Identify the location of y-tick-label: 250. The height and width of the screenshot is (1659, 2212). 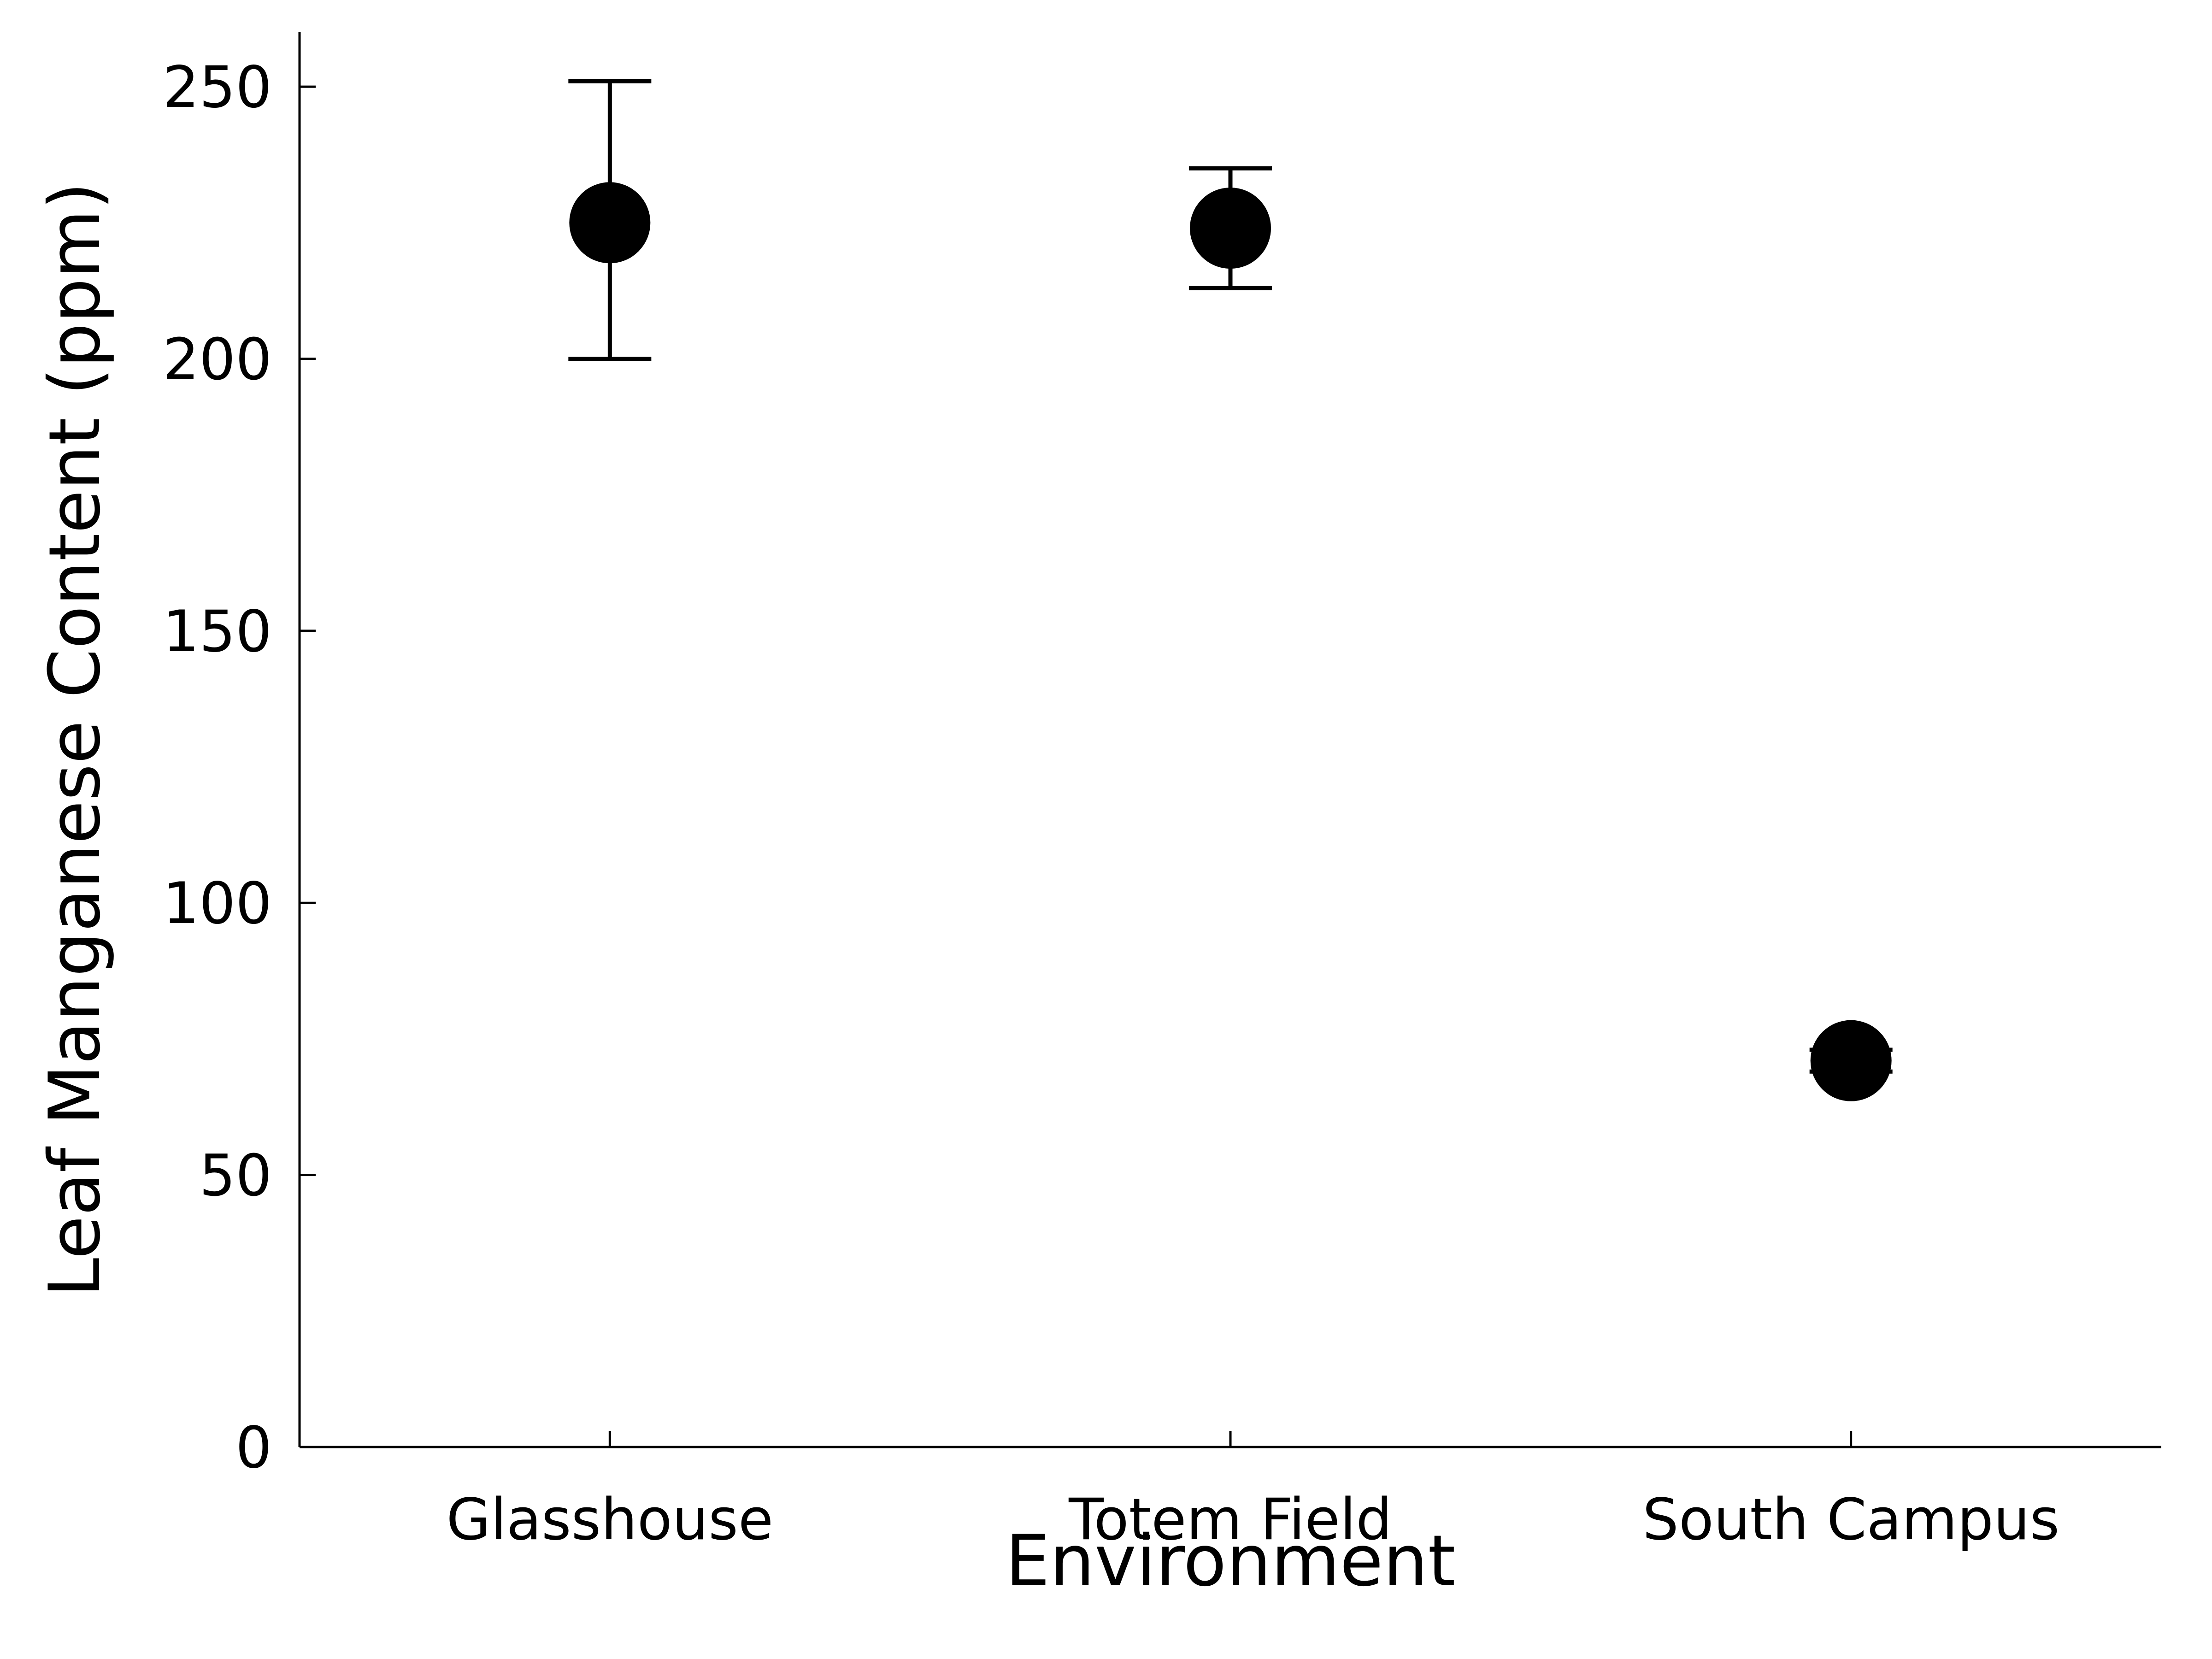
(217, 87).